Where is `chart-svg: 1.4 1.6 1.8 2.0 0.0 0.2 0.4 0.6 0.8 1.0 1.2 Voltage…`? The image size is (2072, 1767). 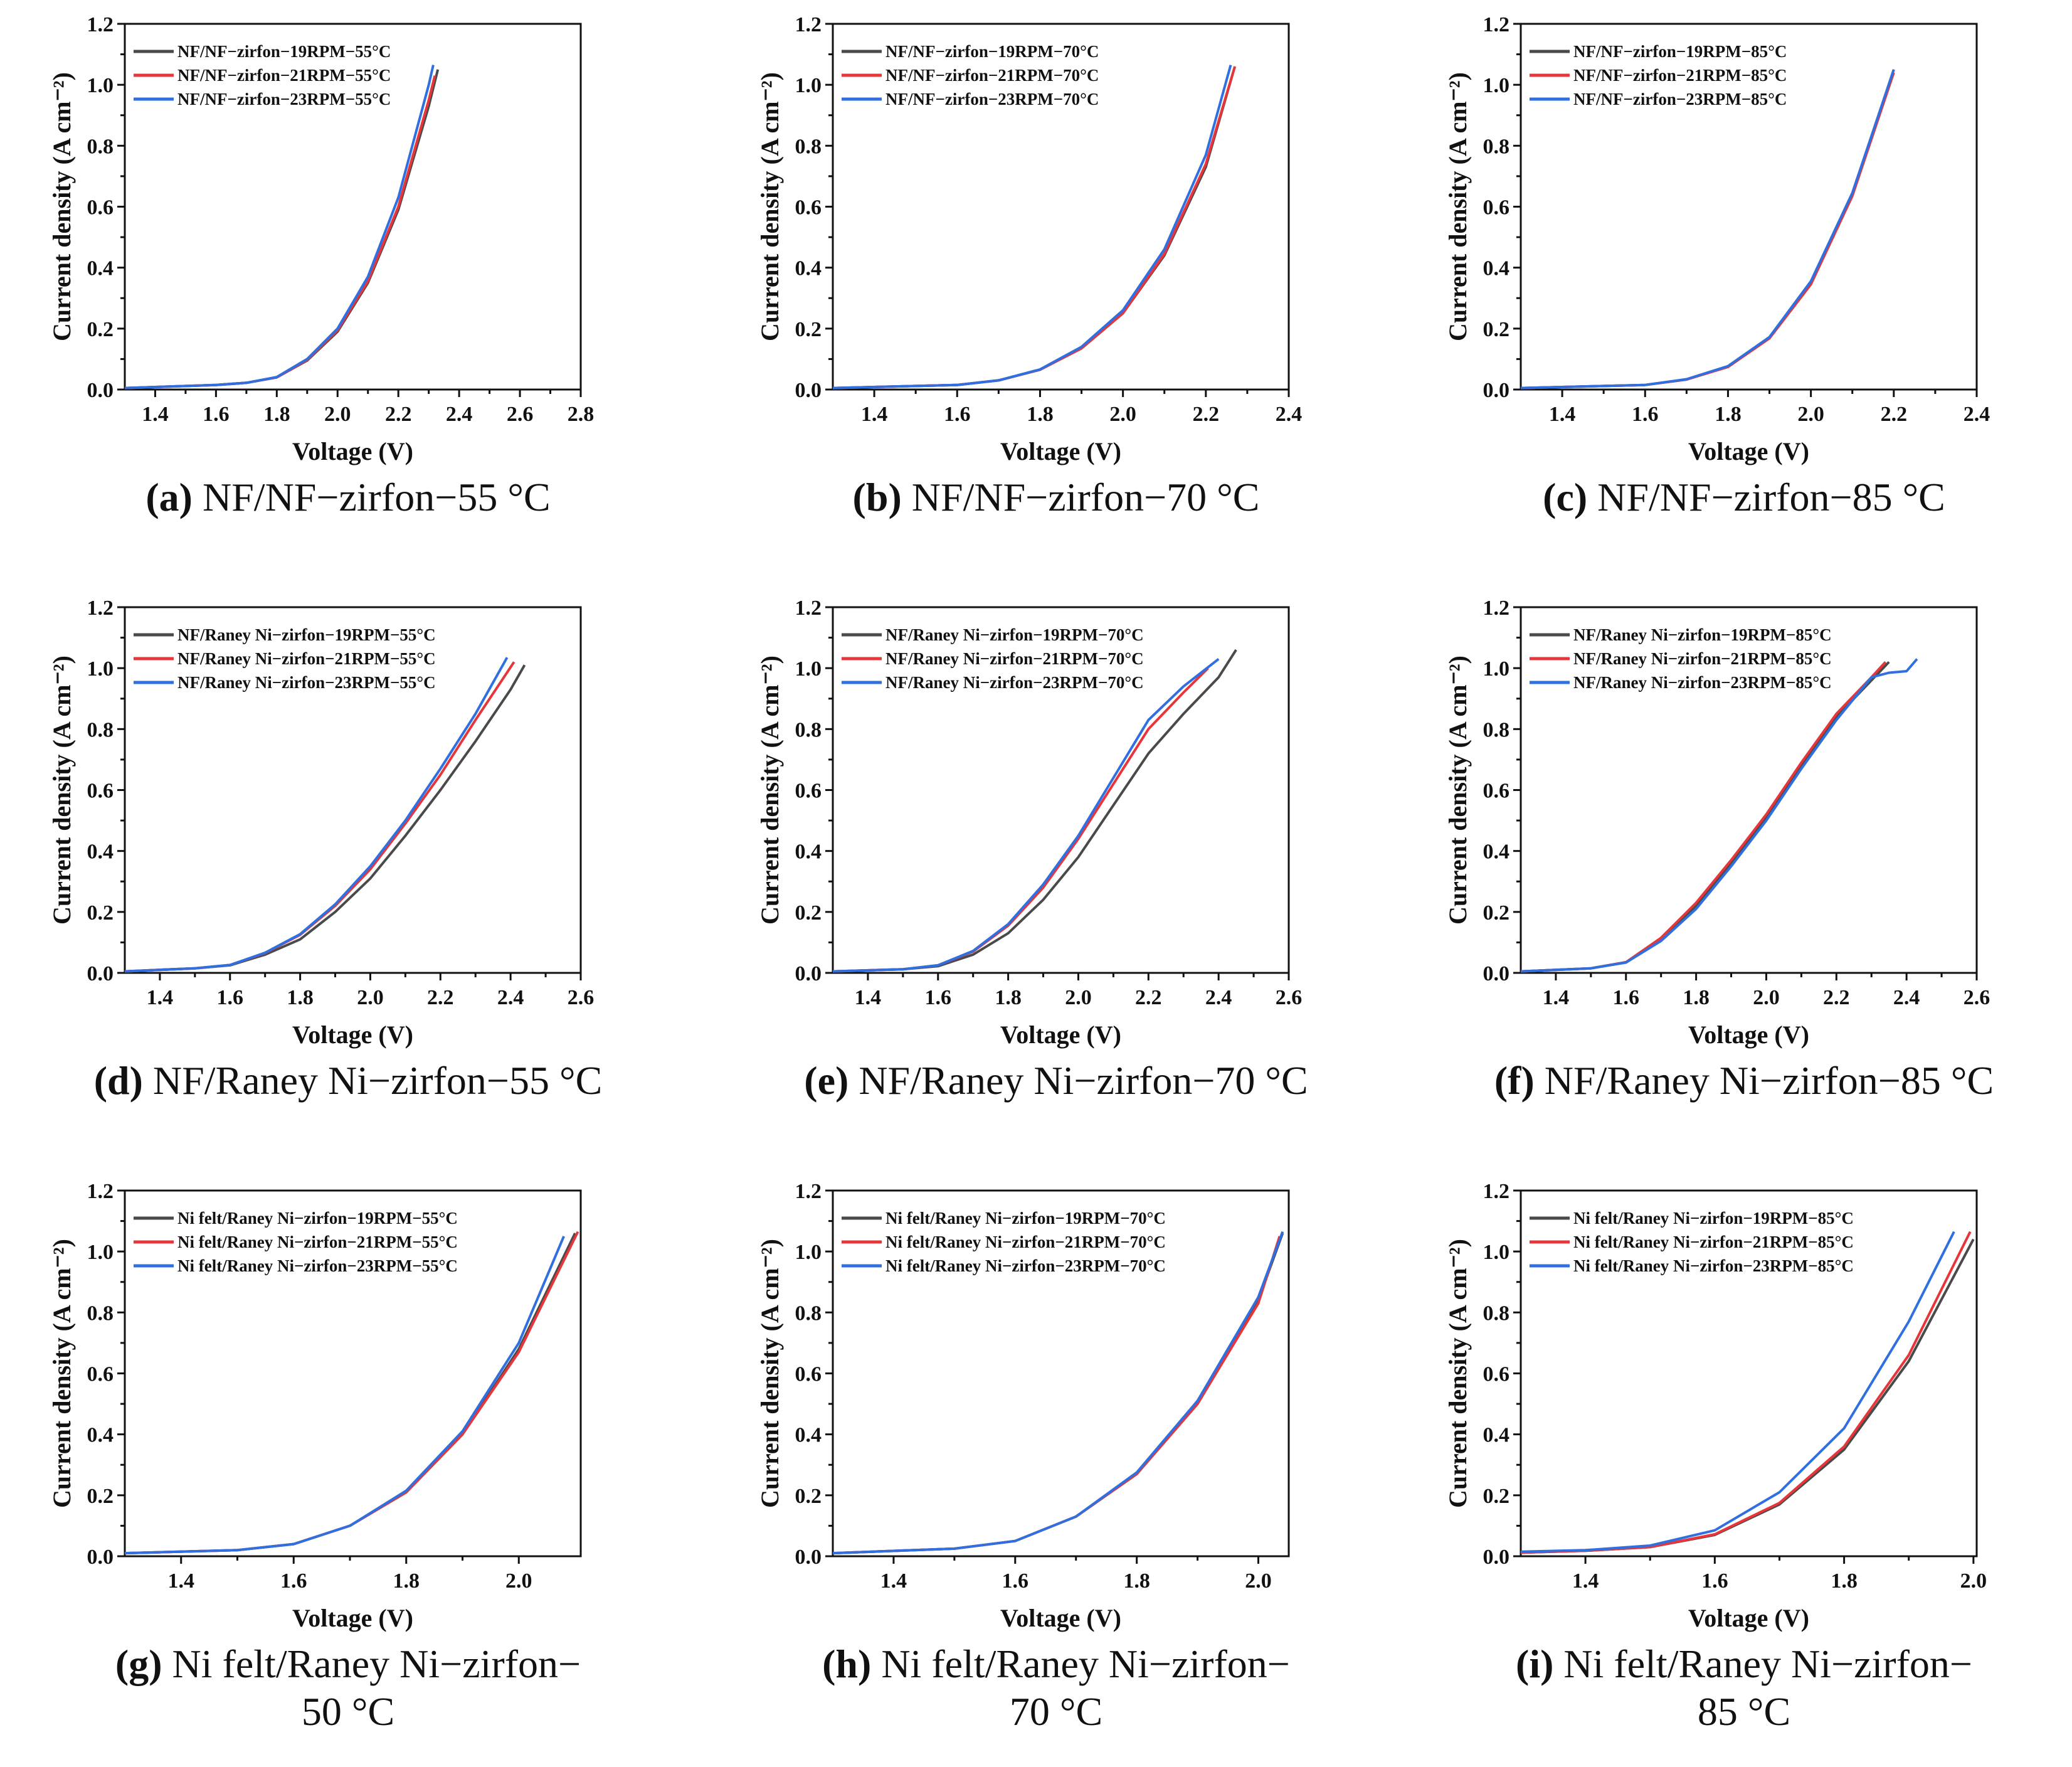 chart-svg: 1.4 1.6 1.8 2.0 0.0 0.2 0.4 0.6 0.8 1.0 1.2 Voltage… is located at coordinates (1715, 1406).